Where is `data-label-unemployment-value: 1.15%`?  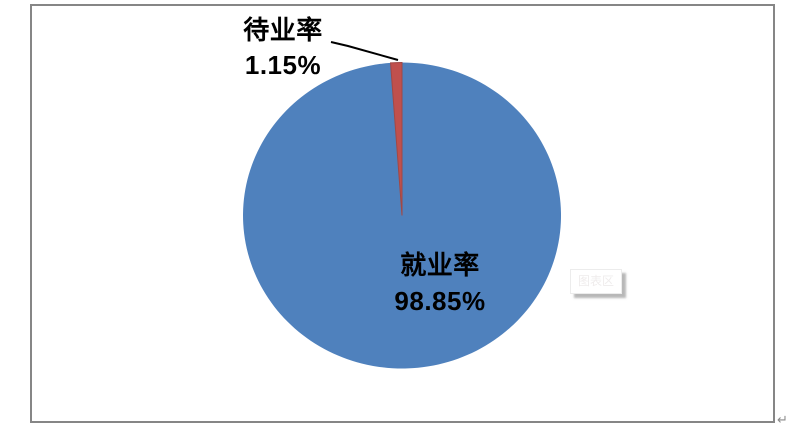
data-label-unemployment-value: 1.15% is located at coordinates (283, 65).